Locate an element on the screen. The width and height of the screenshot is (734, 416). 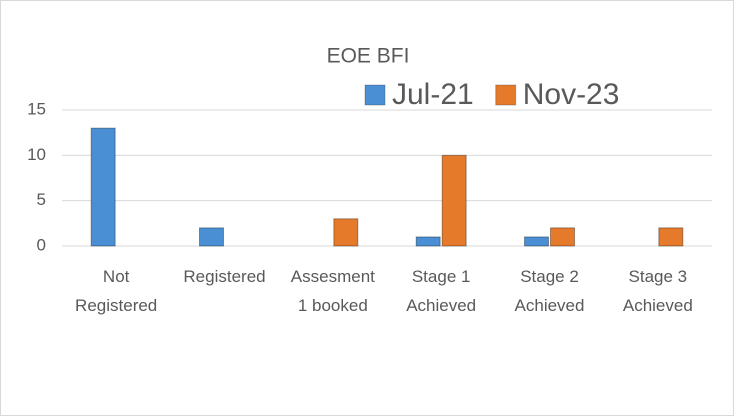
x-tick-label: Stage 3 Achieved is located at coordinates (657, 291).